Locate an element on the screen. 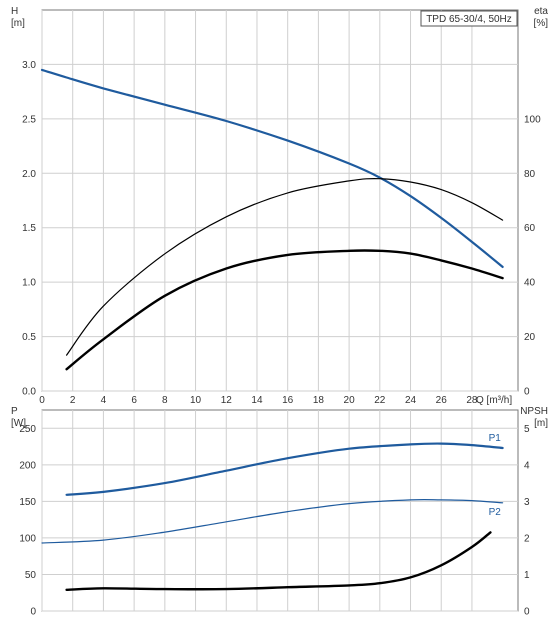 This screenshot has height=624, width=558. chart-title: TPD 65-30/4, 50Hz is located at coordinates (469, 19).